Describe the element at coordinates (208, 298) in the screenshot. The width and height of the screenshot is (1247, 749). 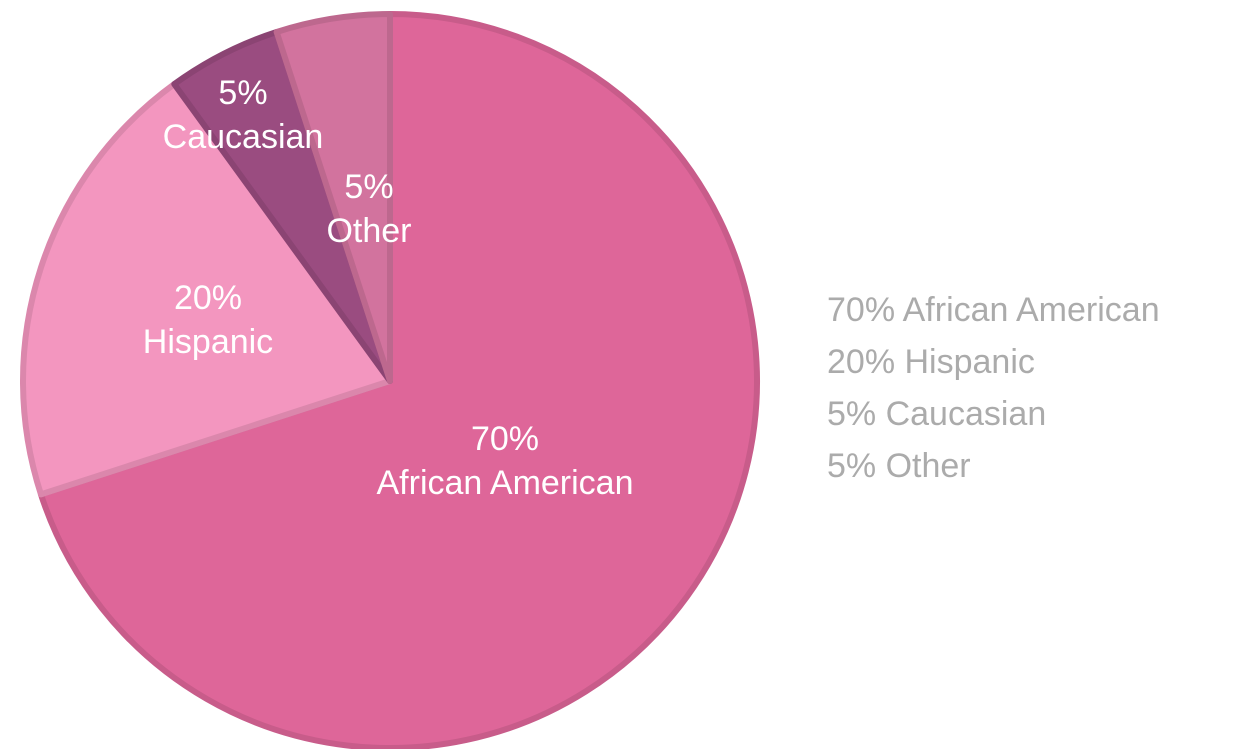
I see `slice-label-percent: 20%` at that location.